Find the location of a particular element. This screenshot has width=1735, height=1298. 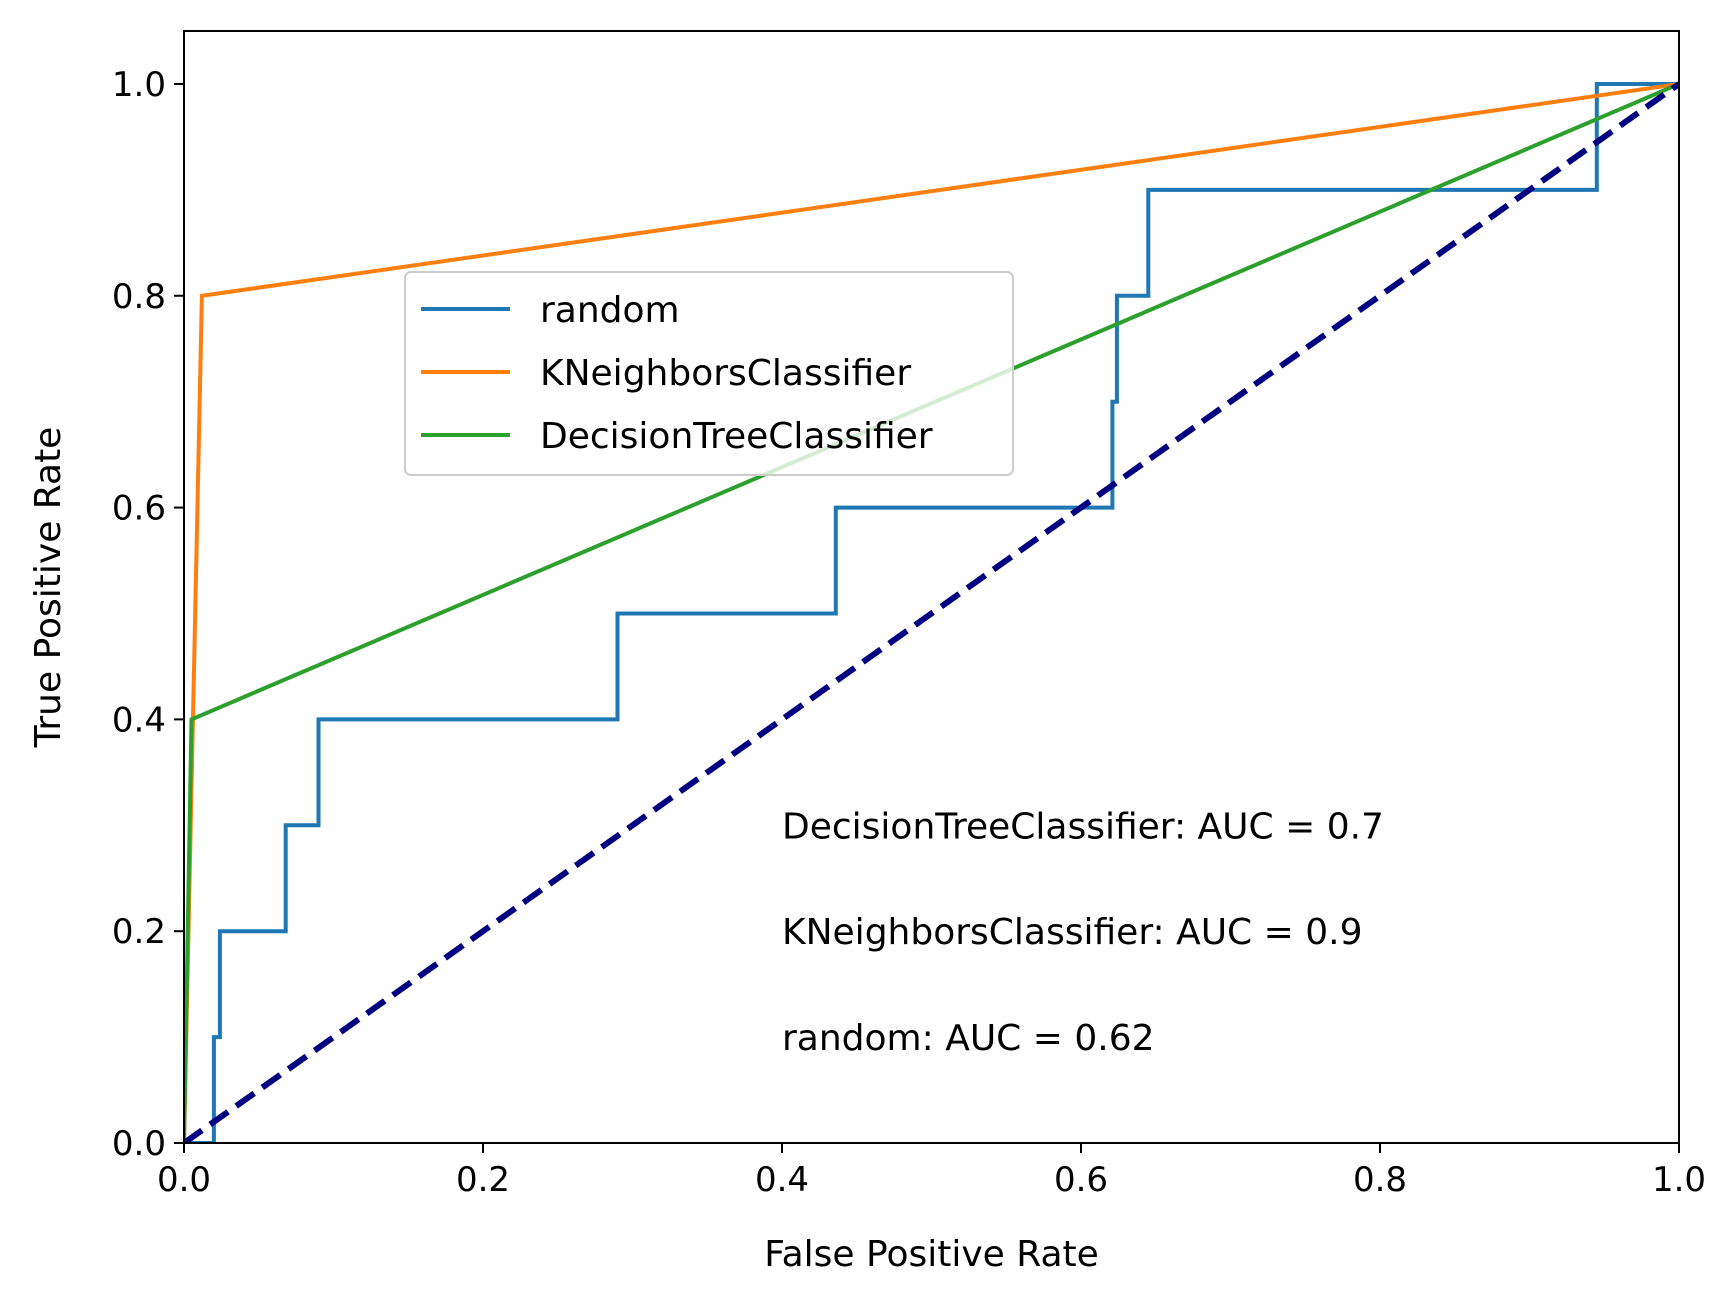

y-tick-label: 1.0 is located at coordinates (139, 85).